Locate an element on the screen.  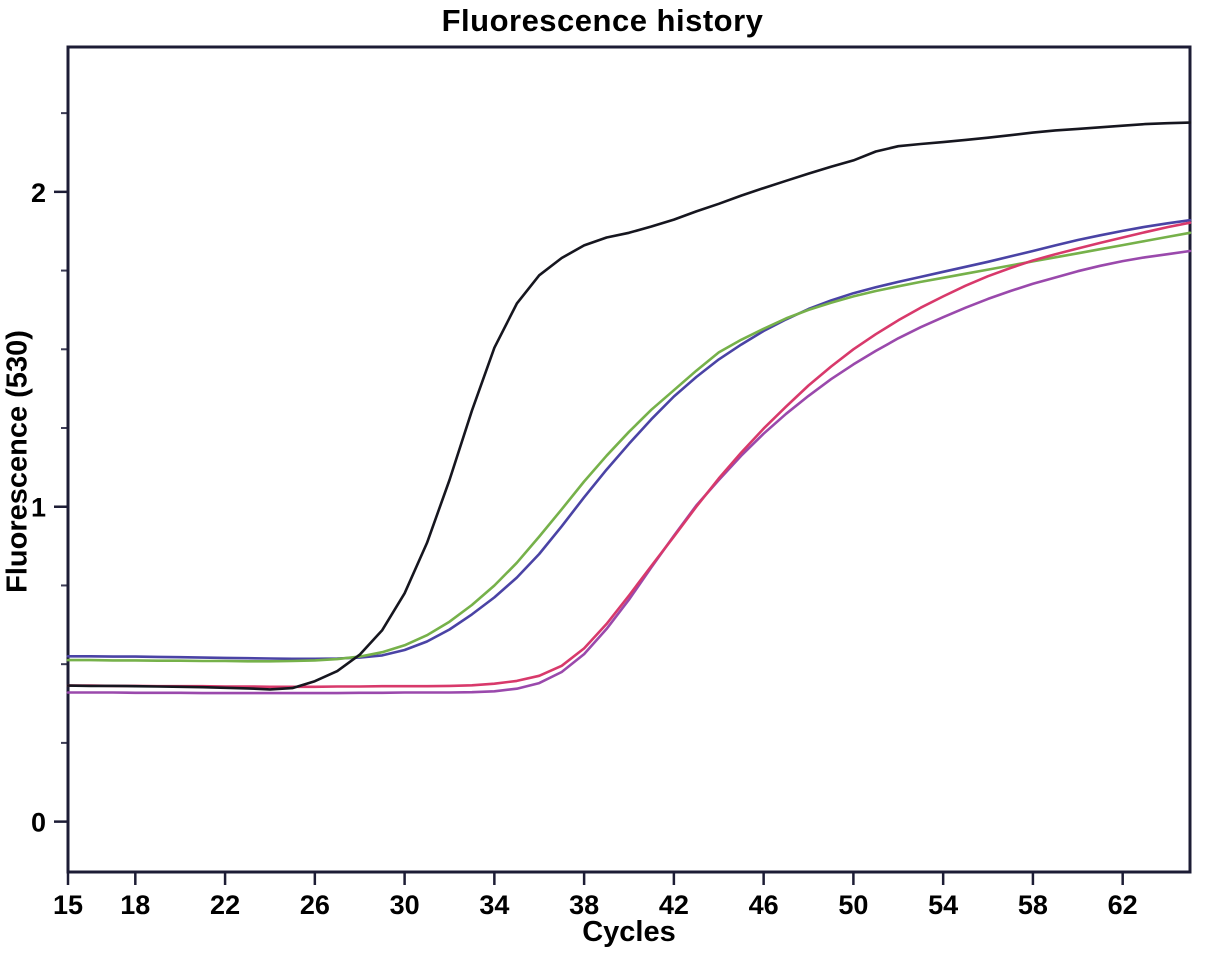
x-tick-label: 42 is located at coordinates (674, 905).